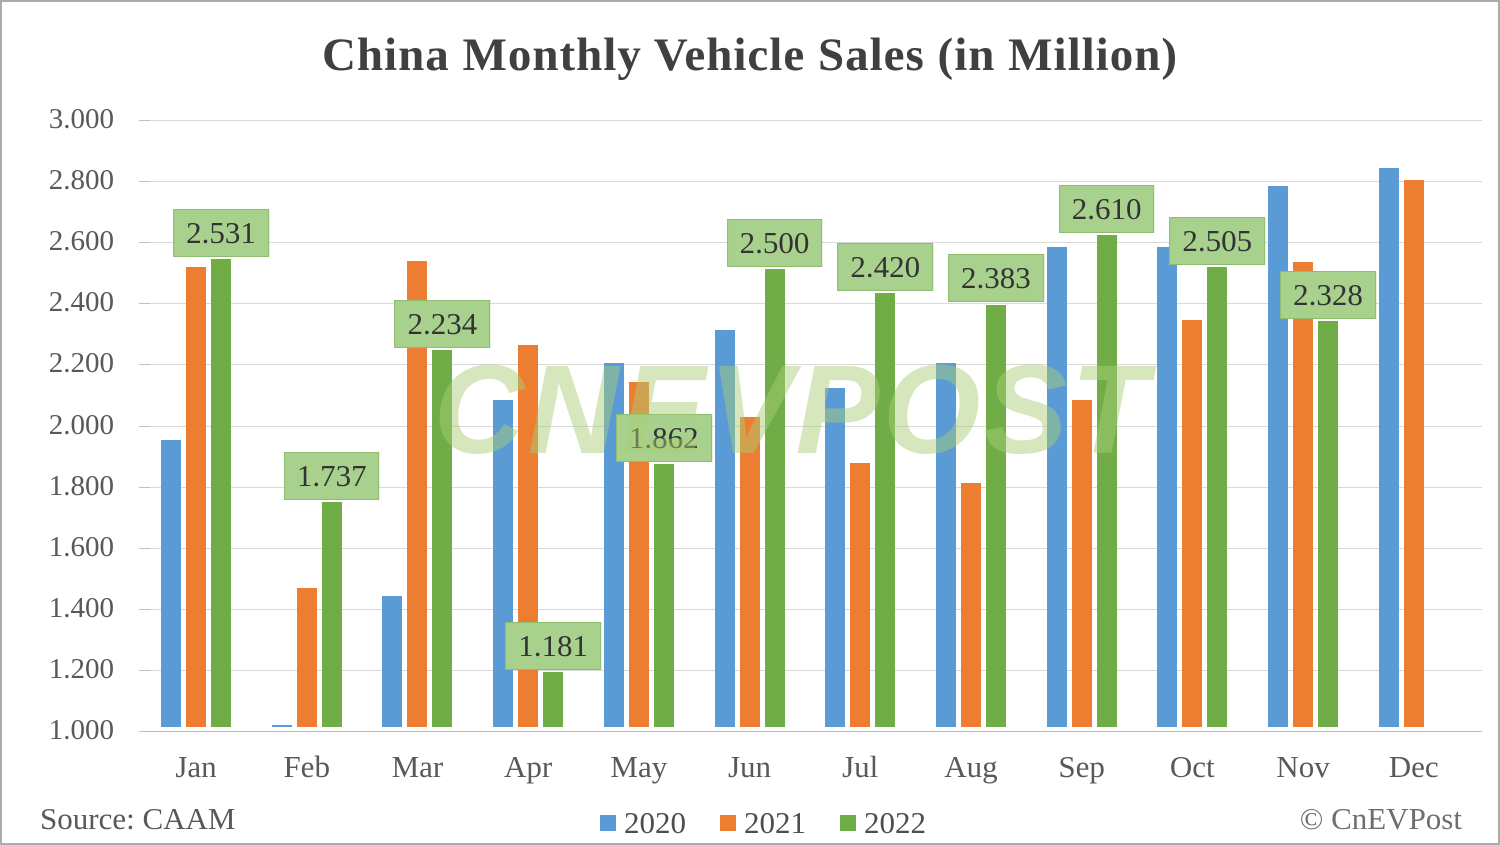 Image resolution: width=1500 pixels, height=845 pixels. I want to click on bar-2021-dec, so click(1413, 453).